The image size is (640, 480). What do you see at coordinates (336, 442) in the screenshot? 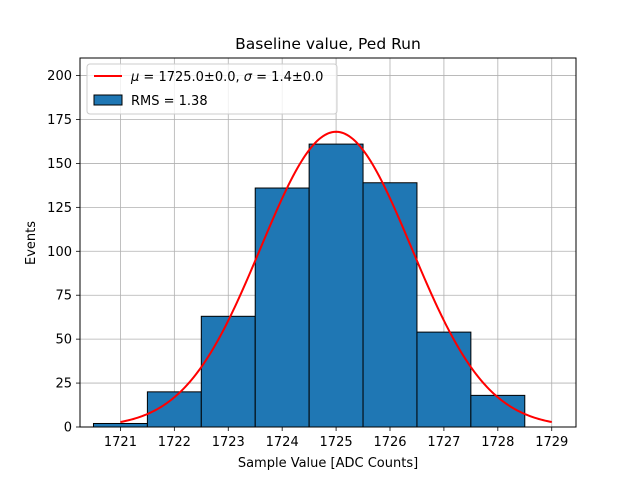
I see `x-tick-label: 1725` at bounding box center [336, 442].